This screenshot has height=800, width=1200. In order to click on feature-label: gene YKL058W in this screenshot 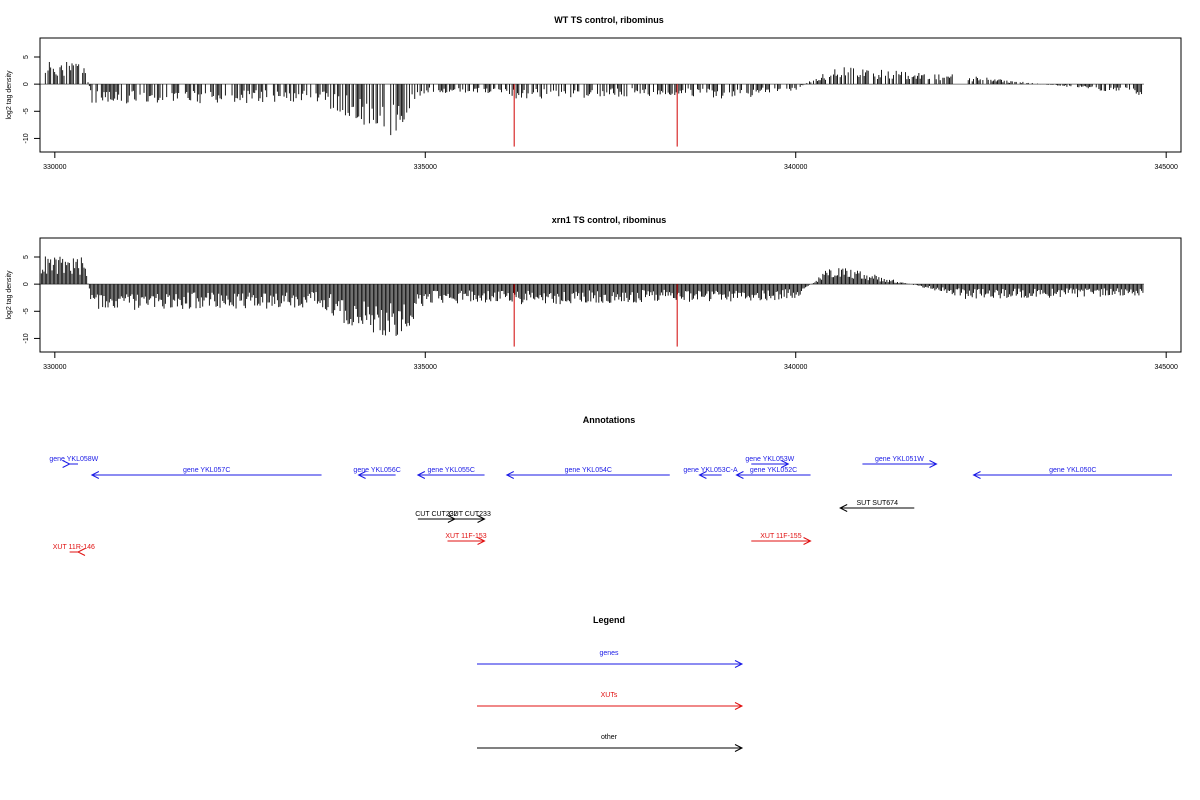, I will do `click(73, 459)`.